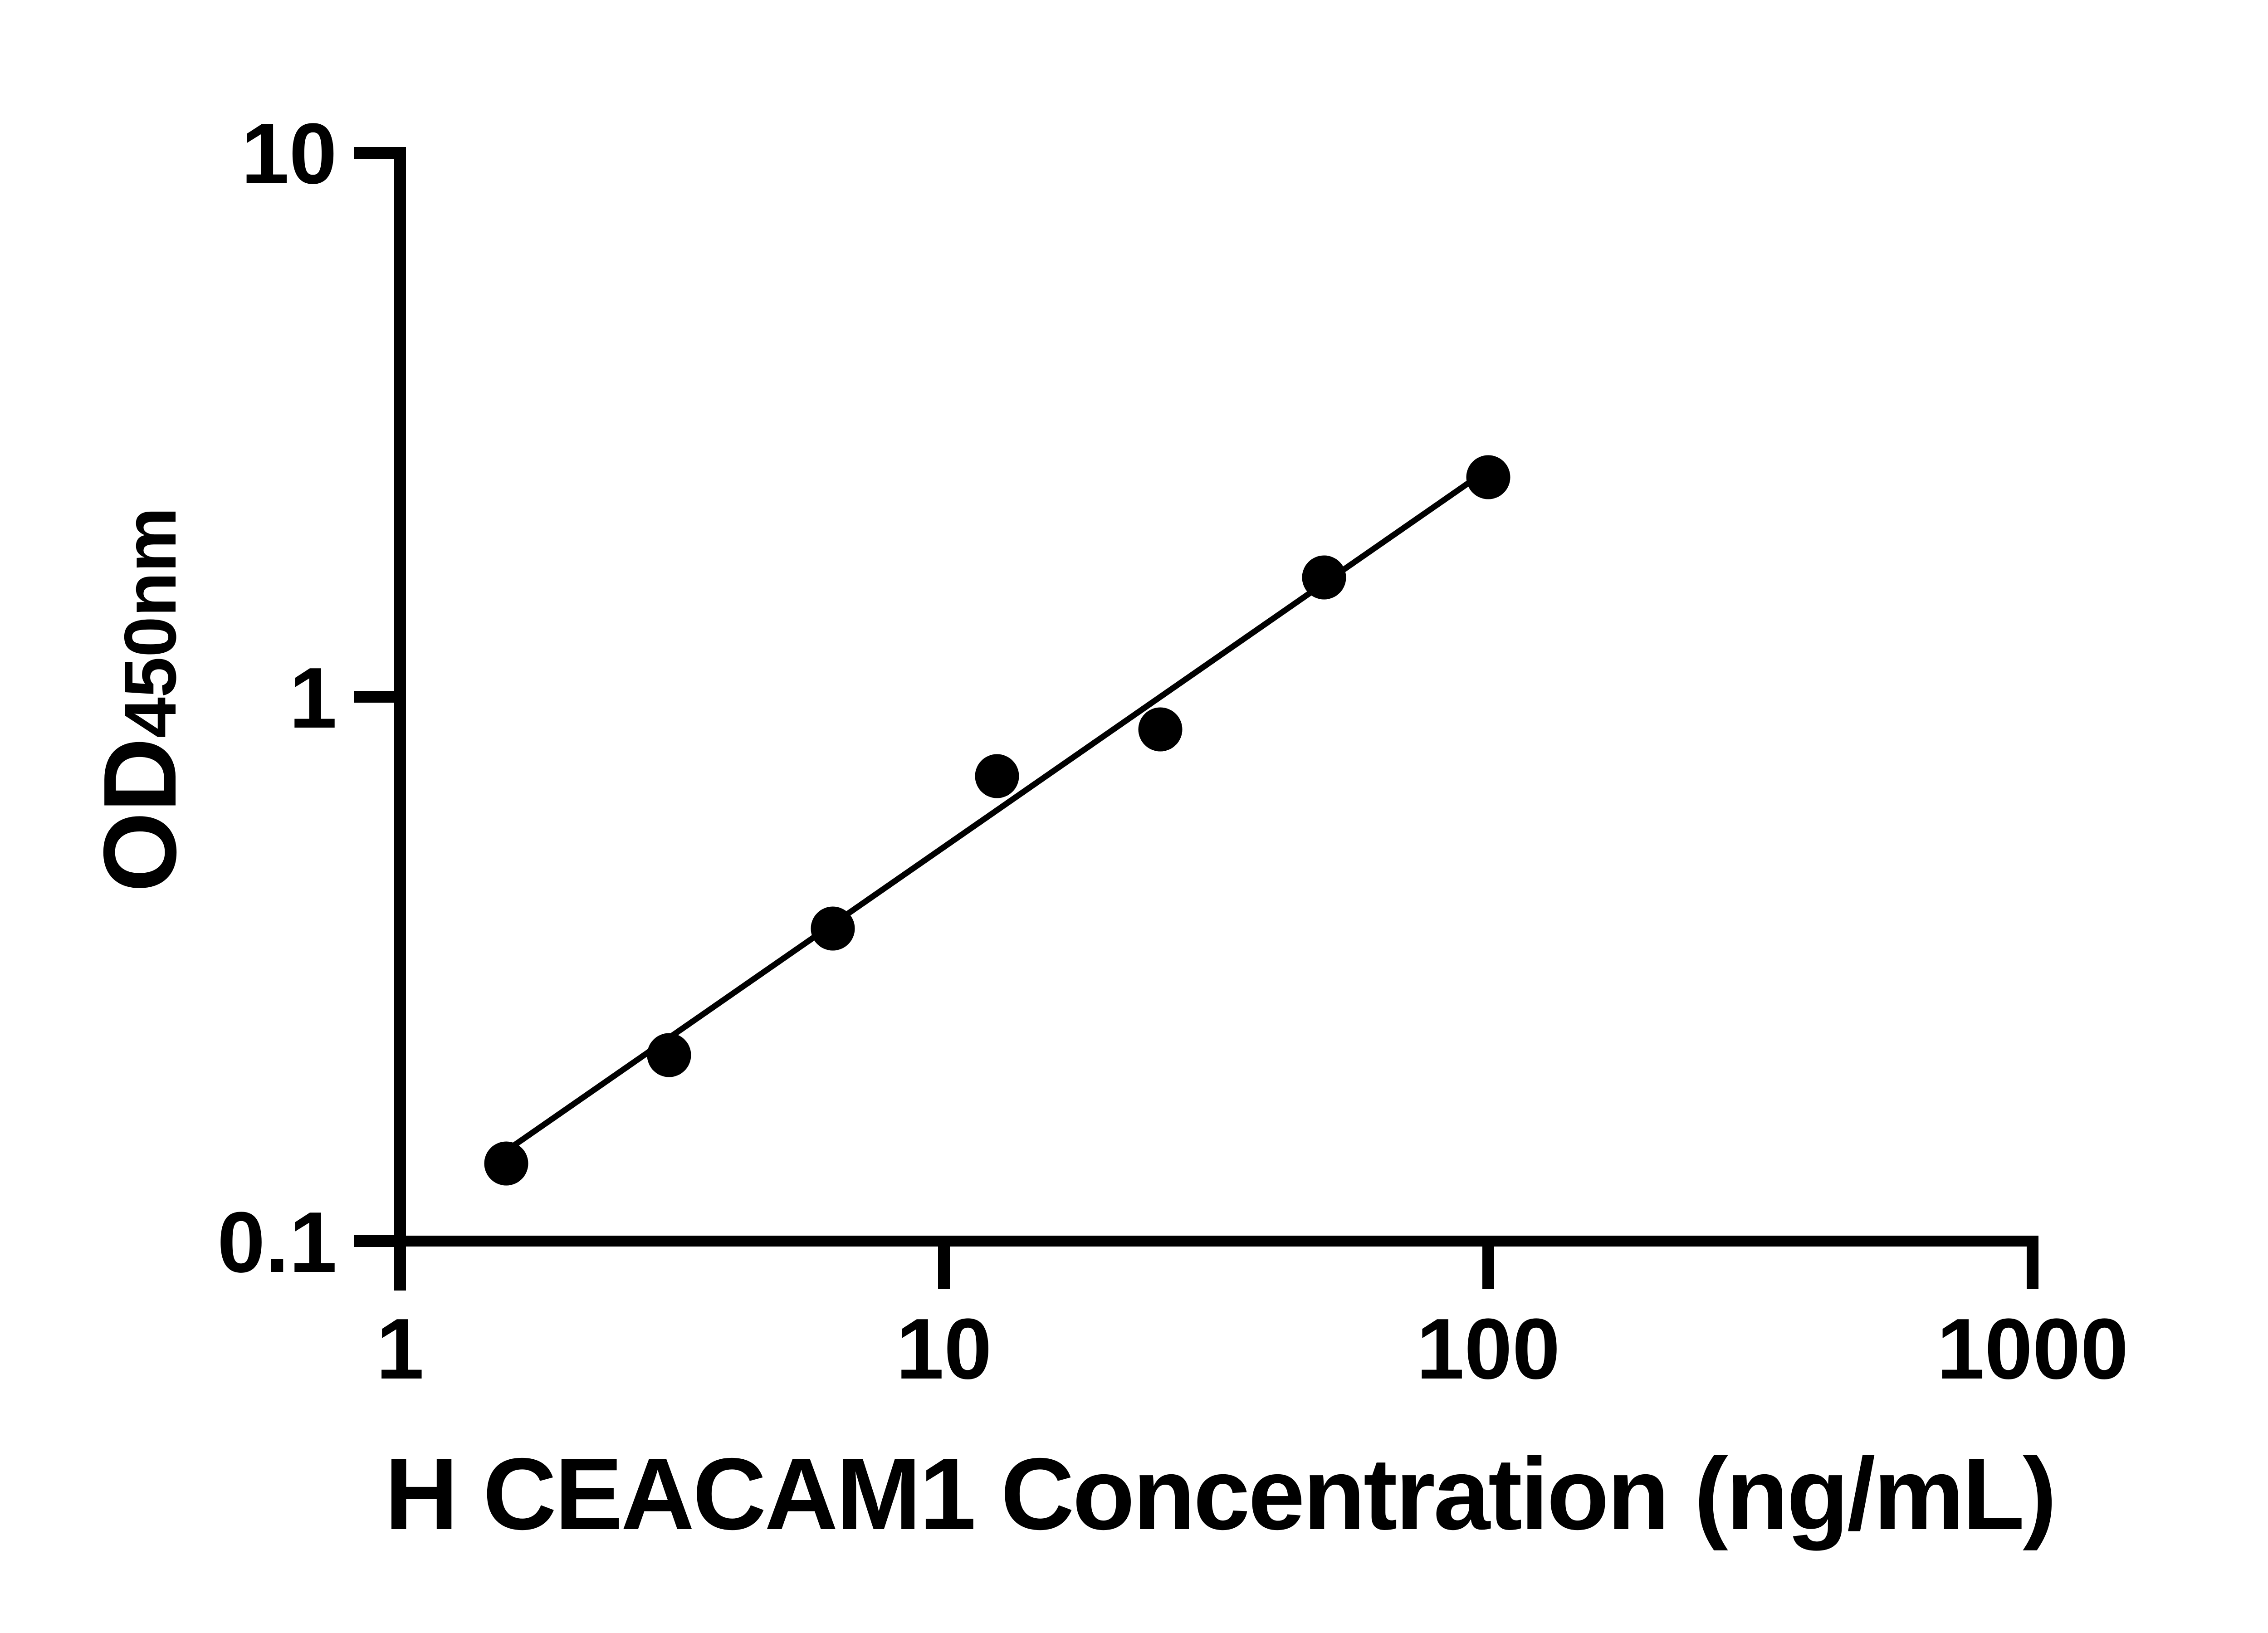  I want to click on svg-text: OD450nm, so click(140, 700).